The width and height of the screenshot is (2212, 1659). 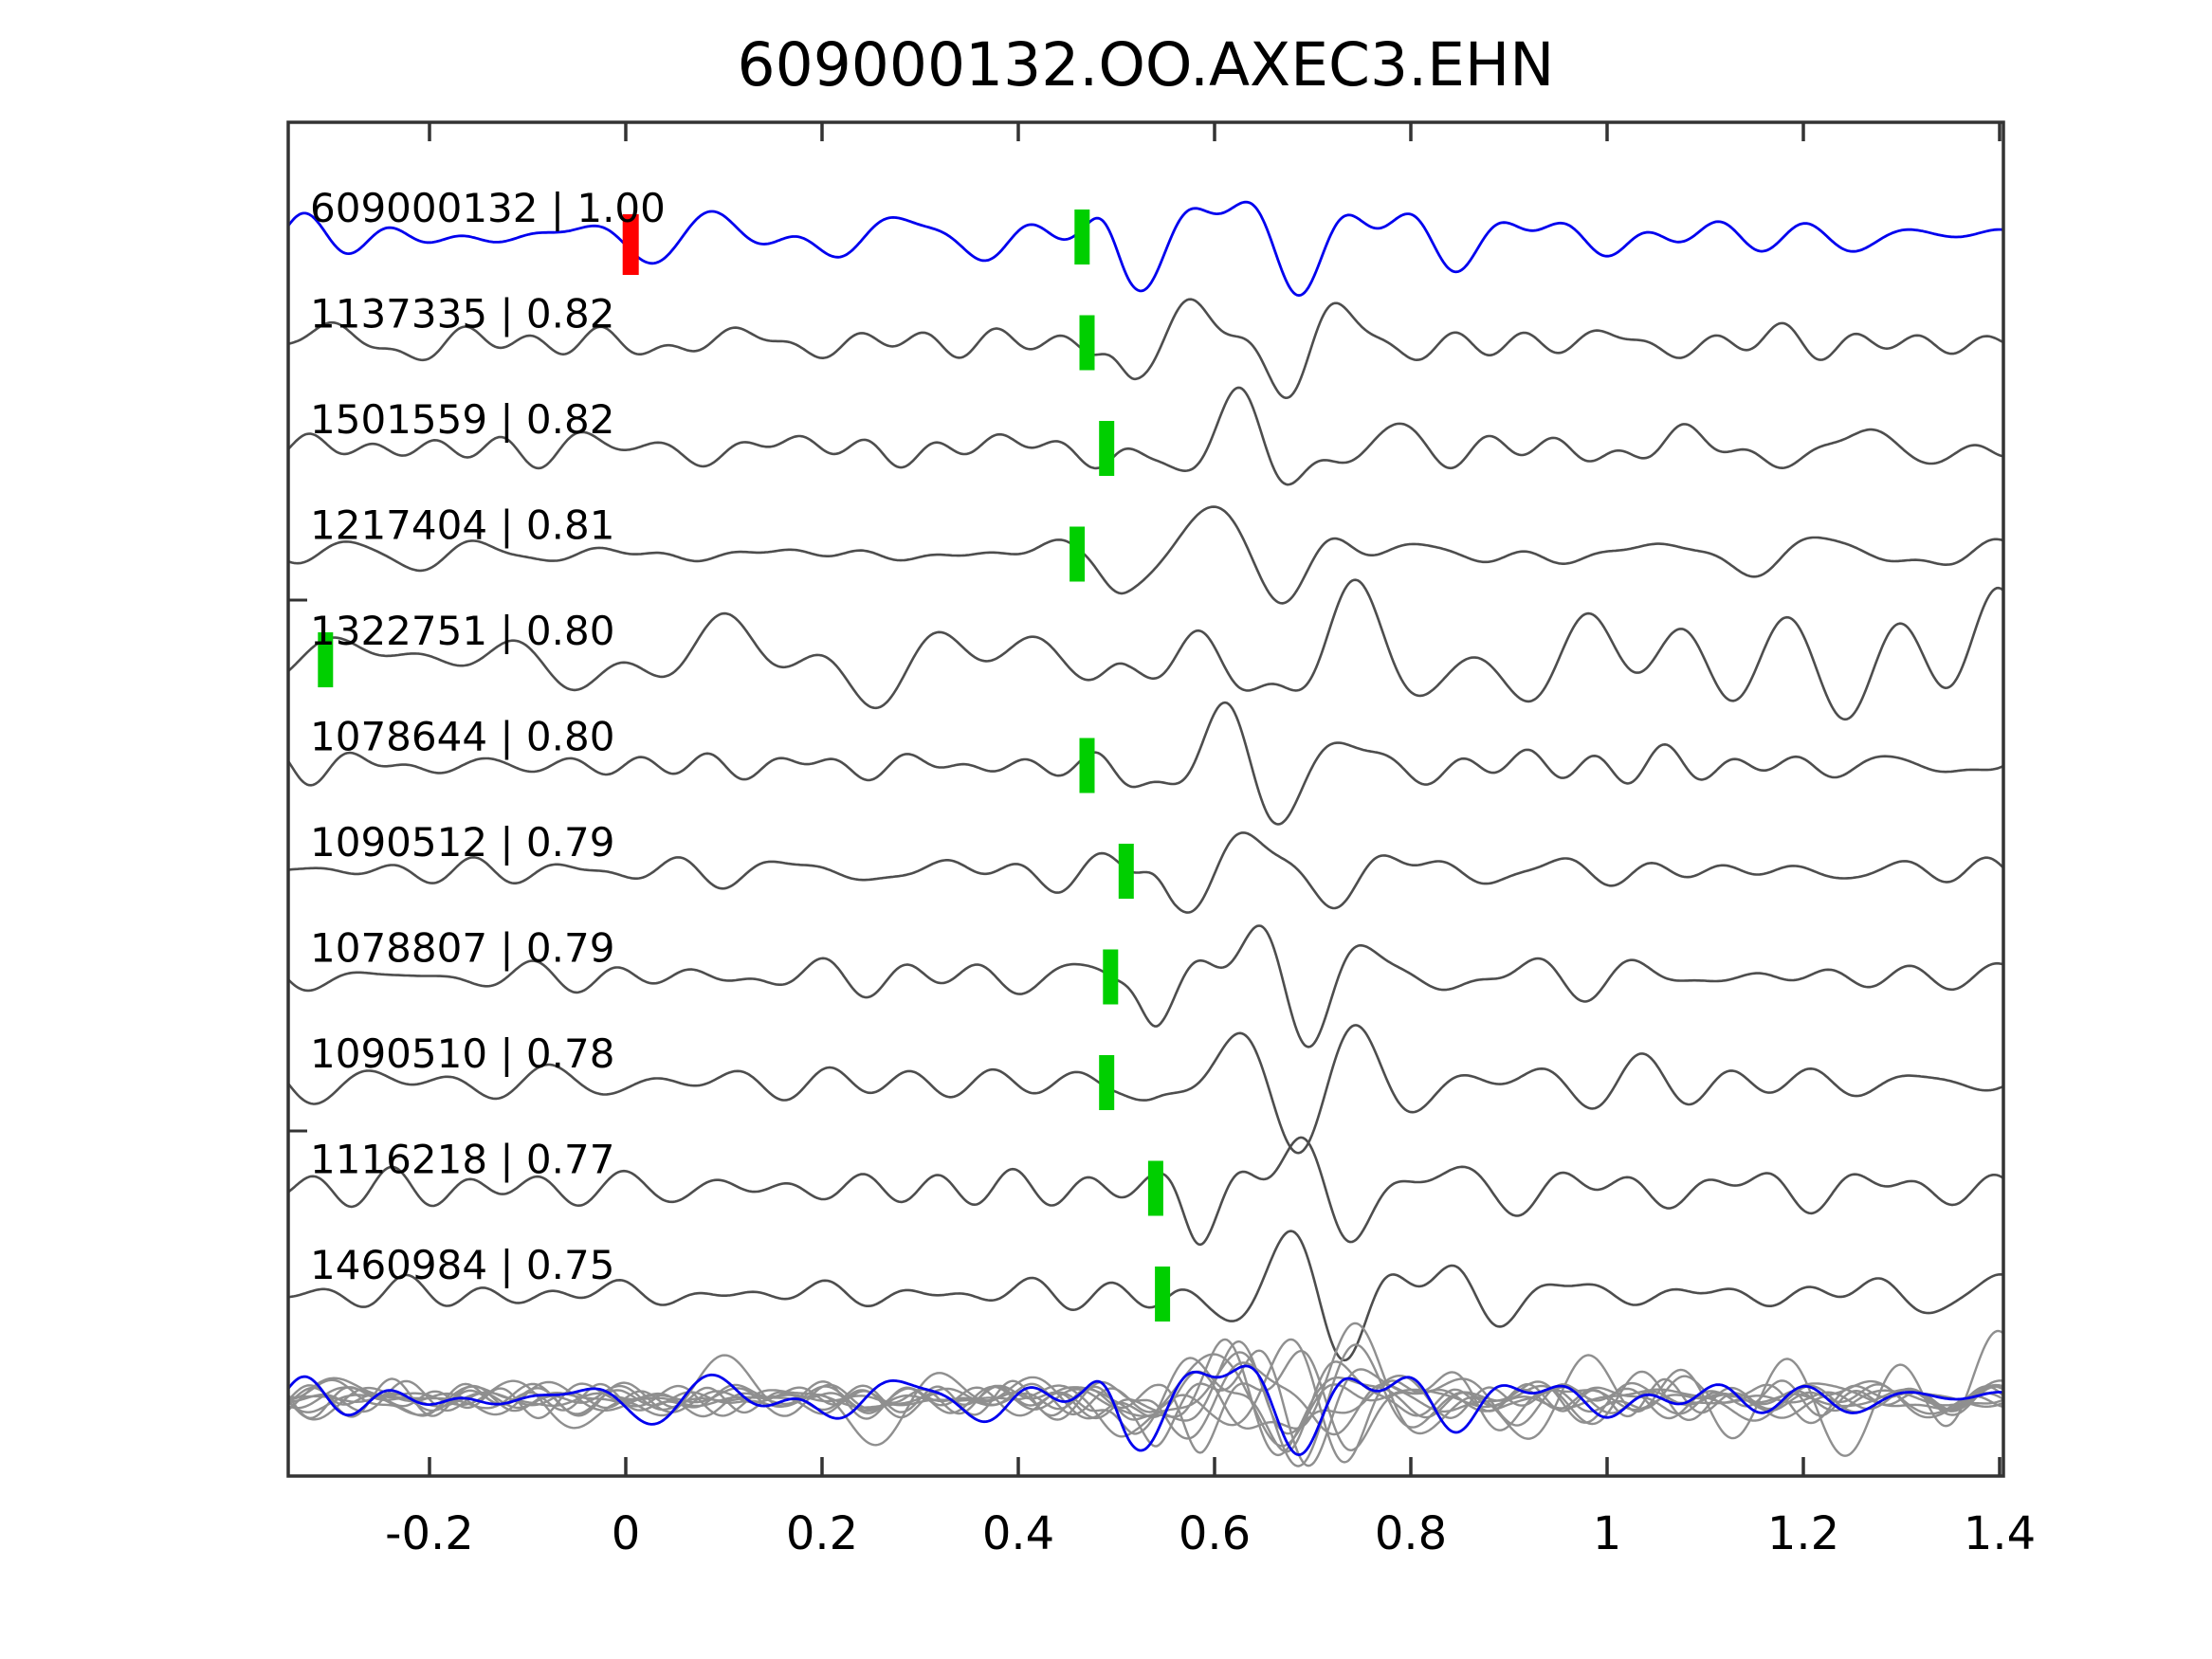 What do you see at coordinates (462, 842) in the screenshot?
I see `trace-label: 1090512 | 0.79` at bounding box center [462, 842].